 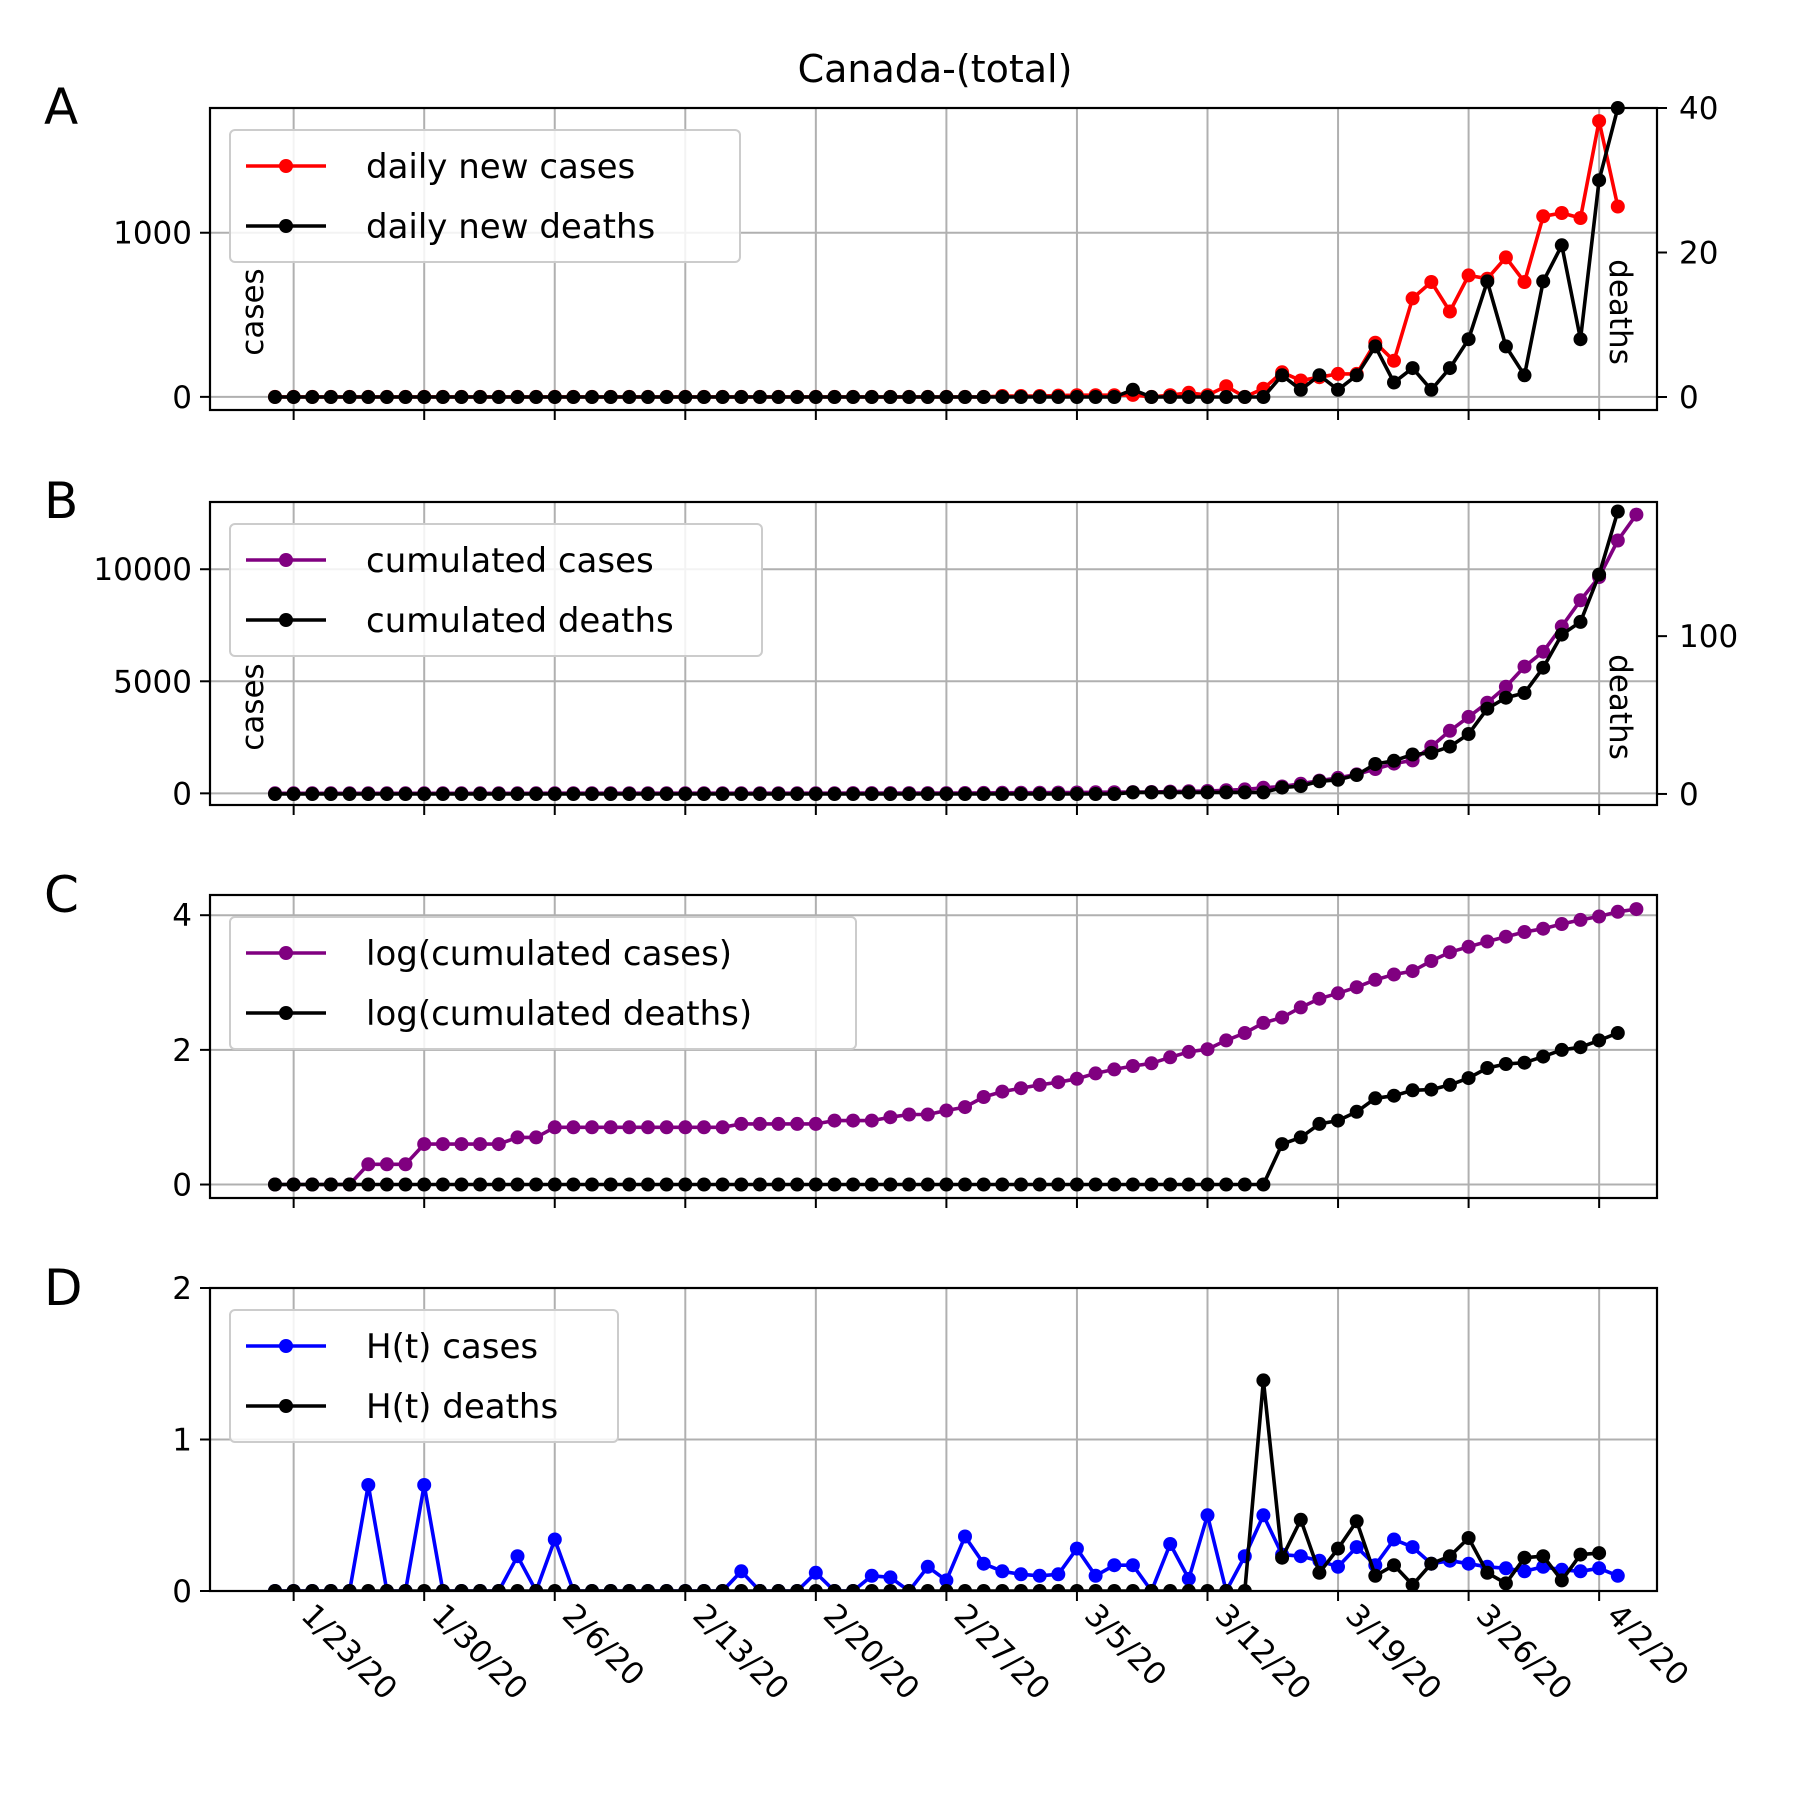 What do you see at coordinates (933, 653) in the screenshot?
I see `plot-frame` at bounding box center [933, 653].